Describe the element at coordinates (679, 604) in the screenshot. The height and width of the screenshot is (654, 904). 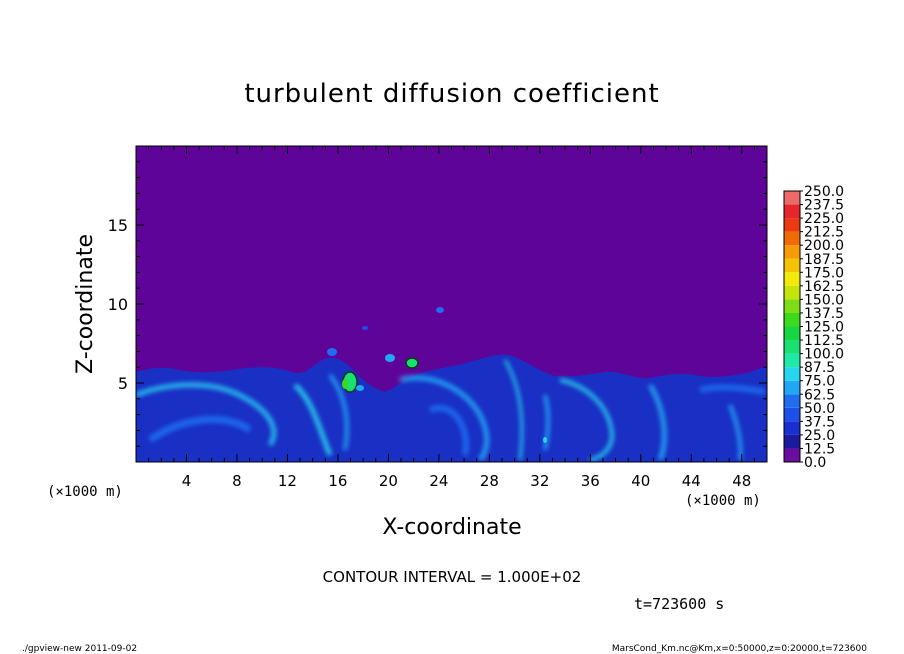
I see `time-label: t=723600 s` at that location.